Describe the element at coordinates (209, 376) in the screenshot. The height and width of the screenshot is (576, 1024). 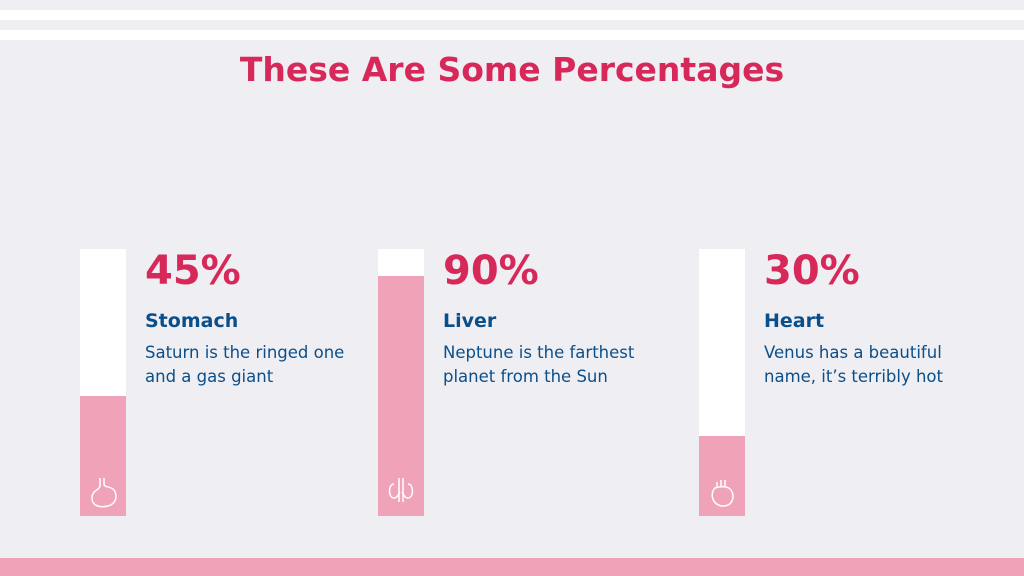
I see `item-text: and a gas giant` at that location.